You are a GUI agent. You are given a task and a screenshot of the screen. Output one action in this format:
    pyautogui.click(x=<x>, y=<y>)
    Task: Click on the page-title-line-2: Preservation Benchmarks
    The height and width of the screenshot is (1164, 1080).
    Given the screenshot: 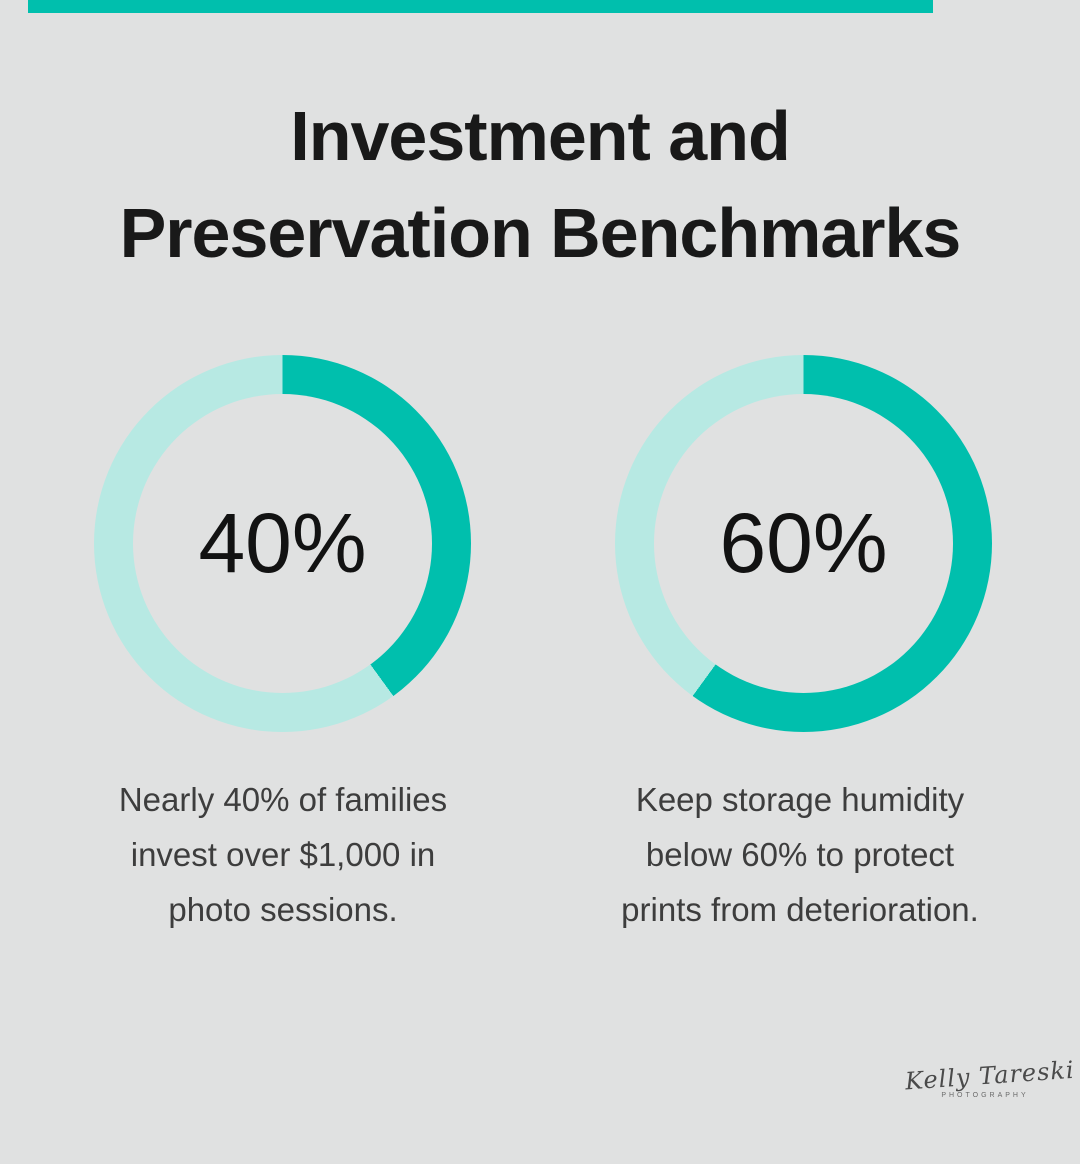 What is the action you would take?
    pyautogui.click(x=540, y=233)
    